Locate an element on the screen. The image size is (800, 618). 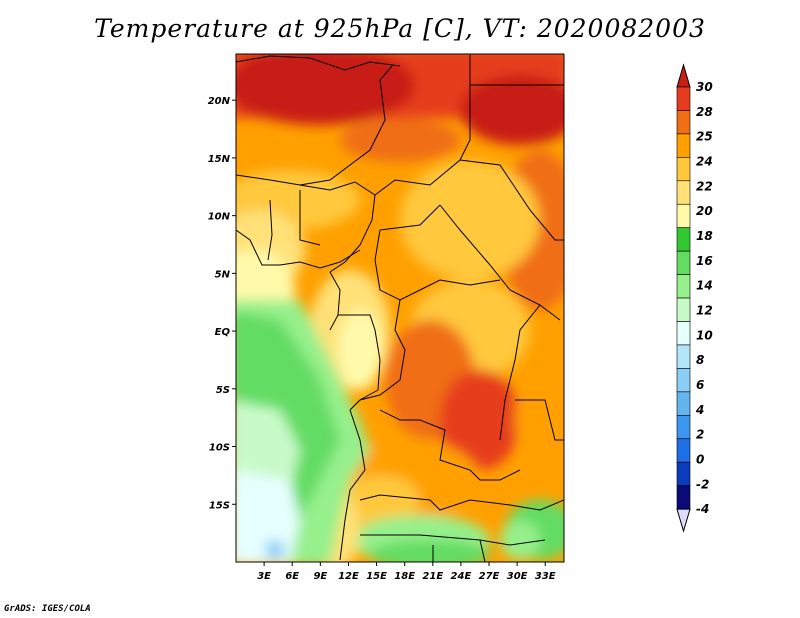
lon-tick-label: 3E is located at coordinates (264, 576).